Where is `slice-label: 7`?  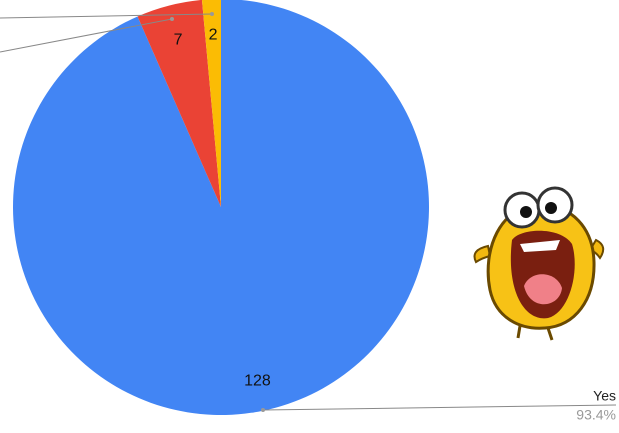 slice-label: 7 is located at coordinates (178, 40).